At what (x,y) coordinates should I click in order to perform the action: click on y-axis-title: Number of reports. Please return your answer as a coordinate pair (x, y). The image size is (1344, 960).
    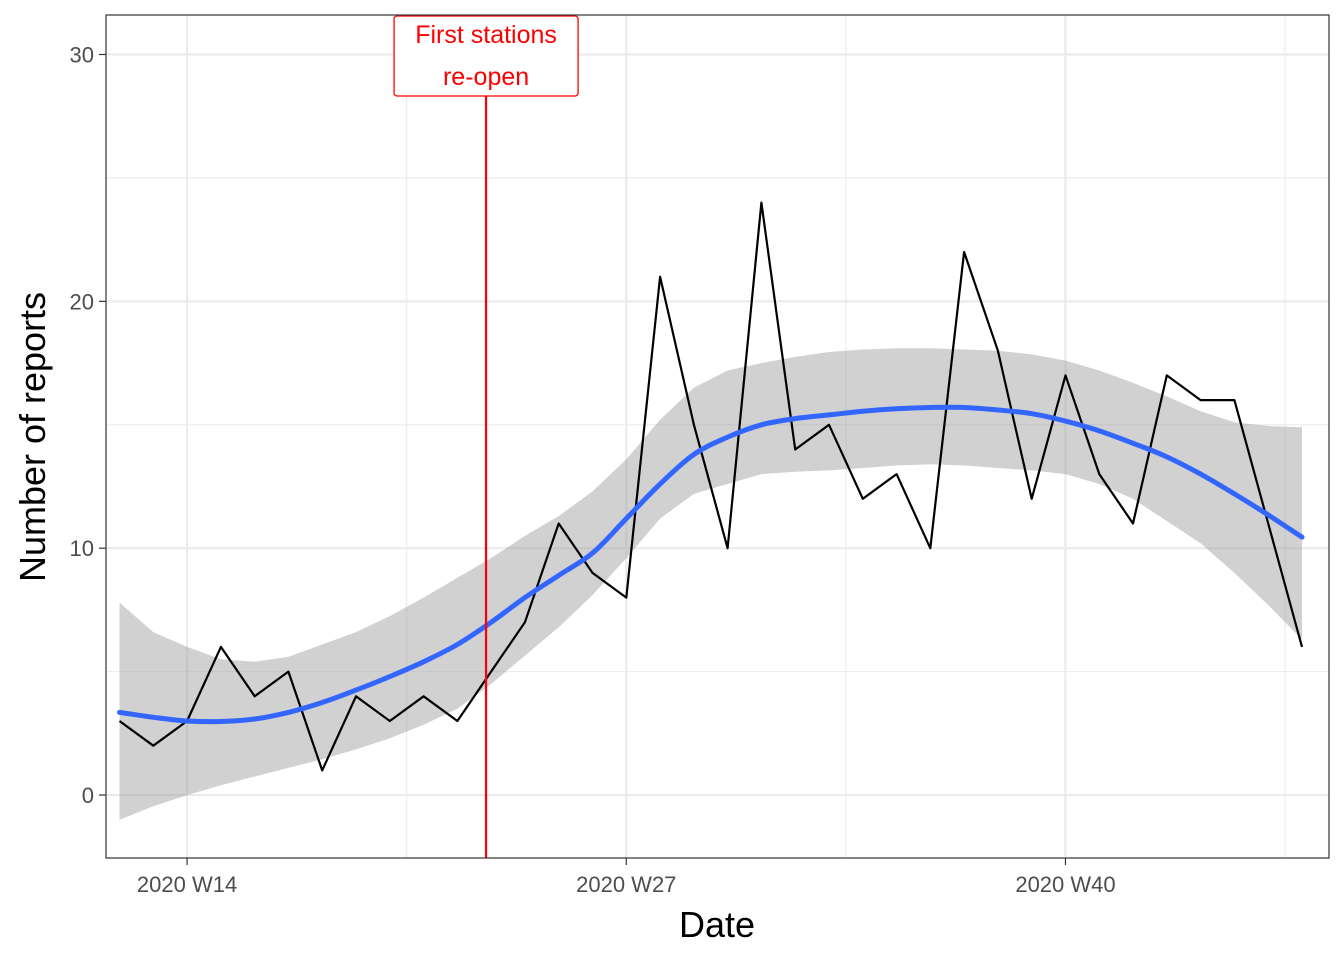
    Looking at the image, I should click on (32, 437).